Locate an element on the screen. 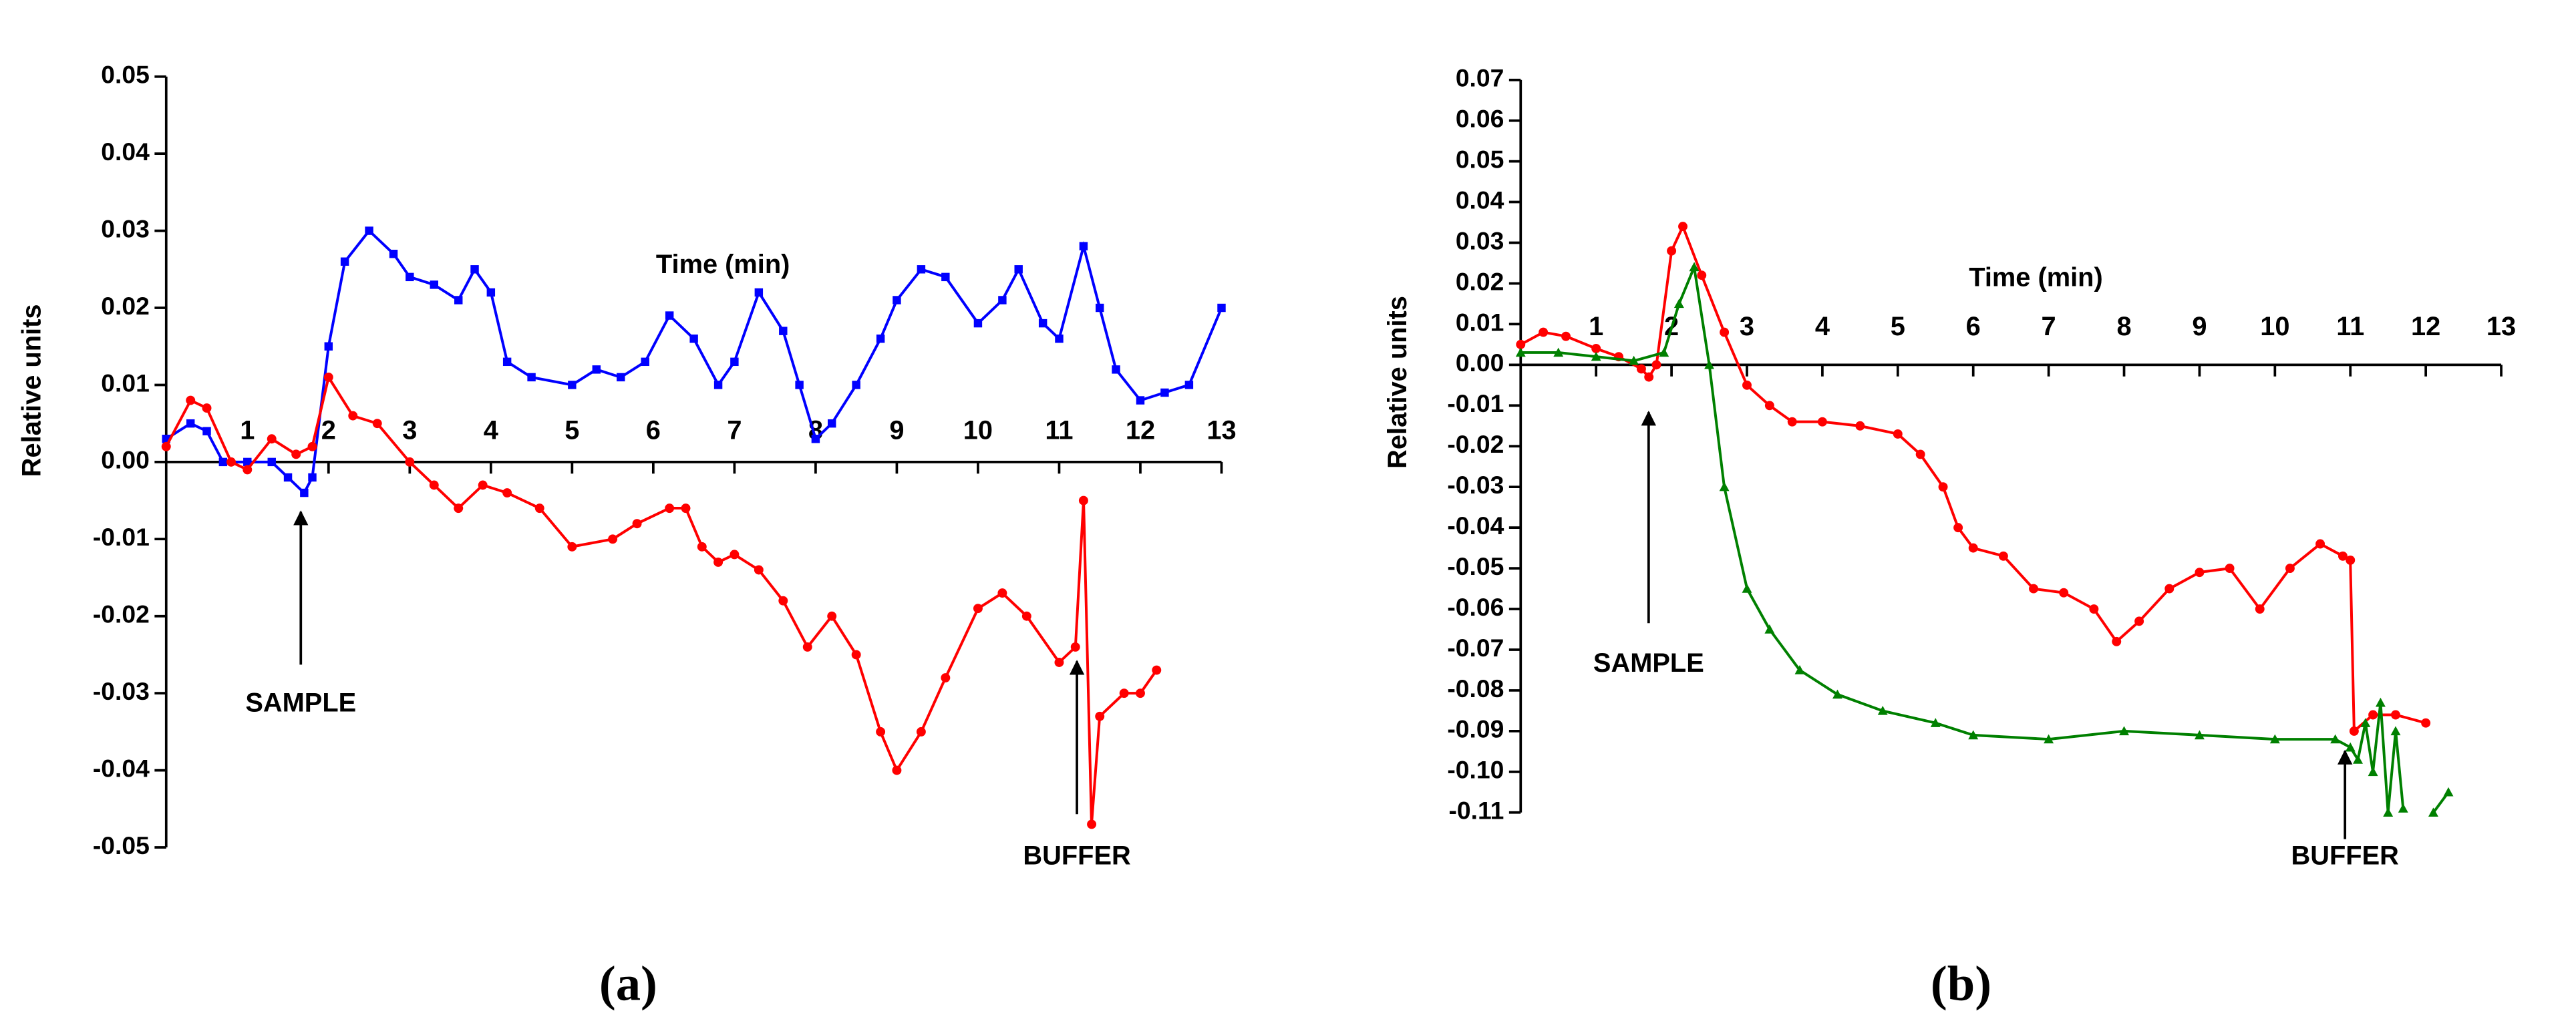 This screenshot has height=1027, width=2576. x-tick-label: 5 is located at coordinates (572, 431).